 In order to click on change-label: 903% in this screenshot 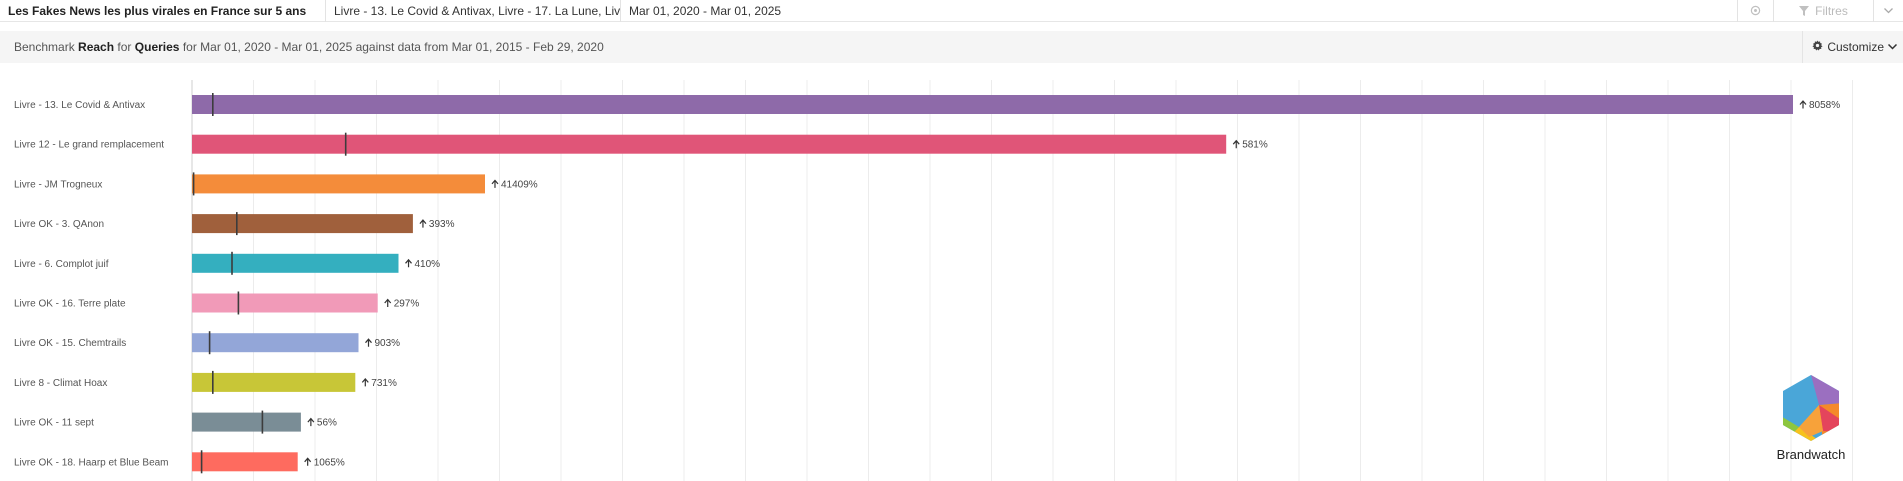, I will do `click(388, 343)`.